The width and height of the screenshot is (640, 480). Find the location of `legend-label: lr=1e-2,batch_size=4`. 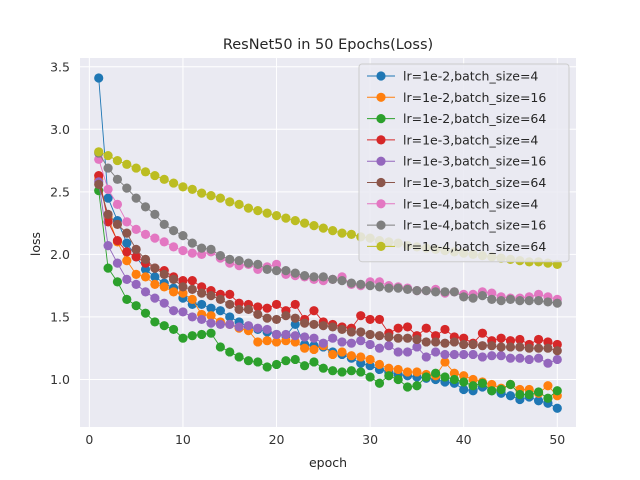

legend-label: lr=1e-2,batch_size=4 is located at coordinates (470, 76).